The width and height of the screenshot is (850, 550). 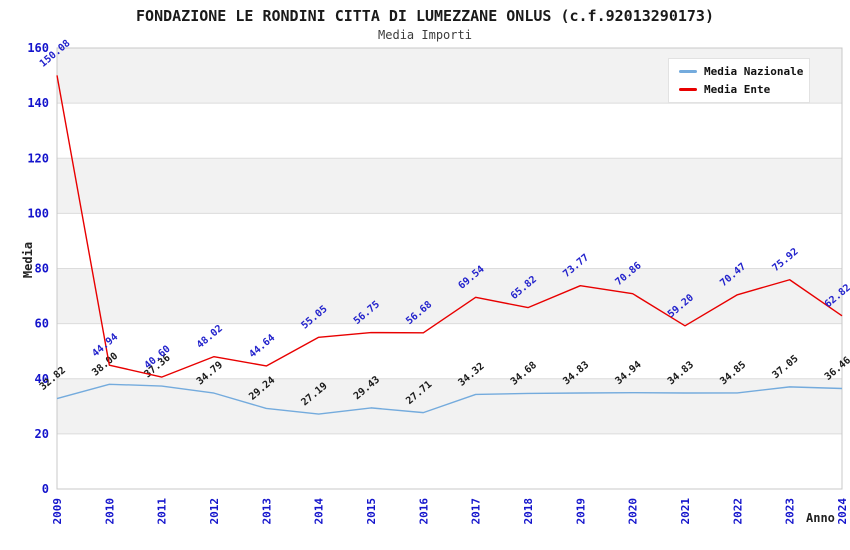 What do you see at coordinates (262, 346) in the screenshot?
I see `media-ente-value-label: 44.64` at bounding box center [262, 346].